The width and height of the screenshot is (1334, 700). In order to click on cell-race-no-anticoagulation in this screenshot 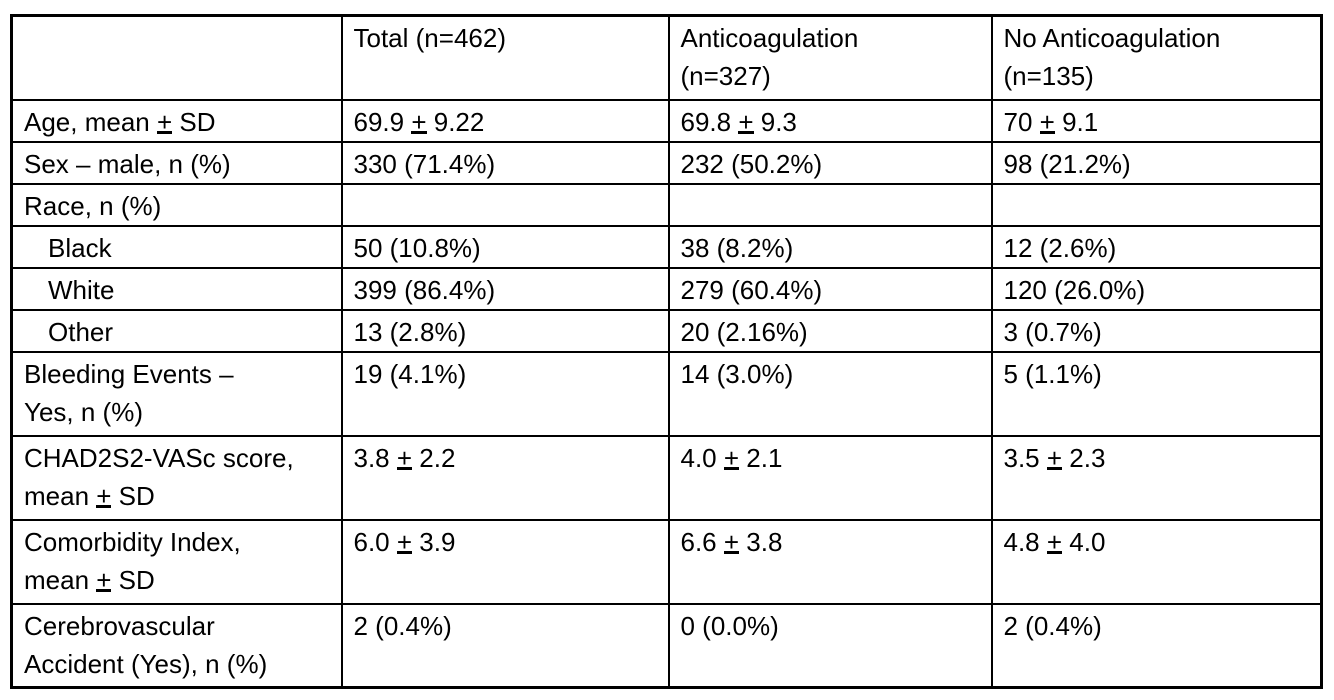, I will do `click(1156, 204)`.